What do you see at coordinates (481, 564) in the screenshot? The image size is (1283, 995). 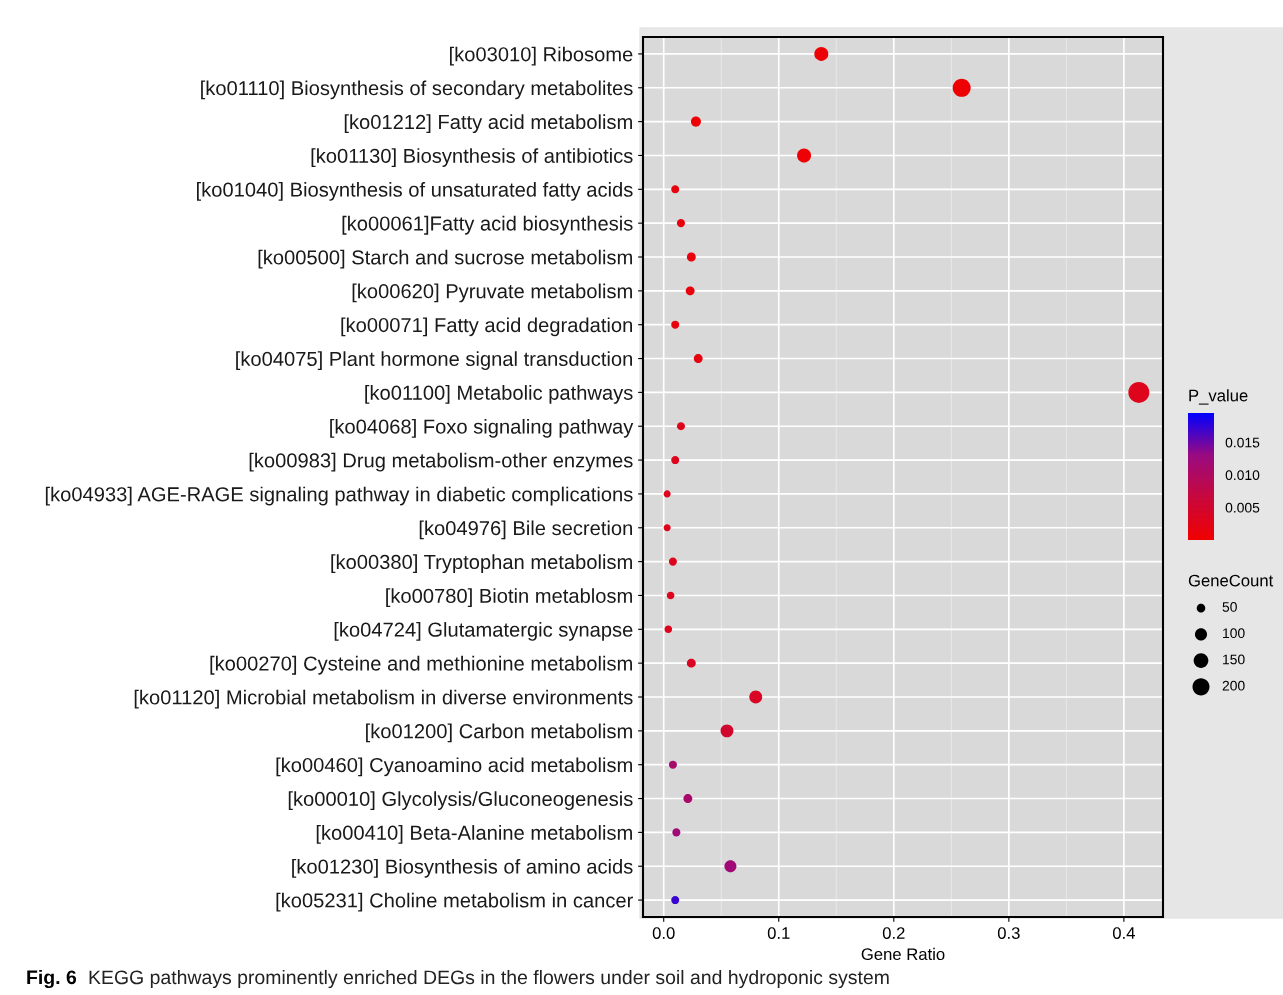 I see `y-tick-label: [ko00380] Tryptophan metabolism` at bounding box center [481, 564].